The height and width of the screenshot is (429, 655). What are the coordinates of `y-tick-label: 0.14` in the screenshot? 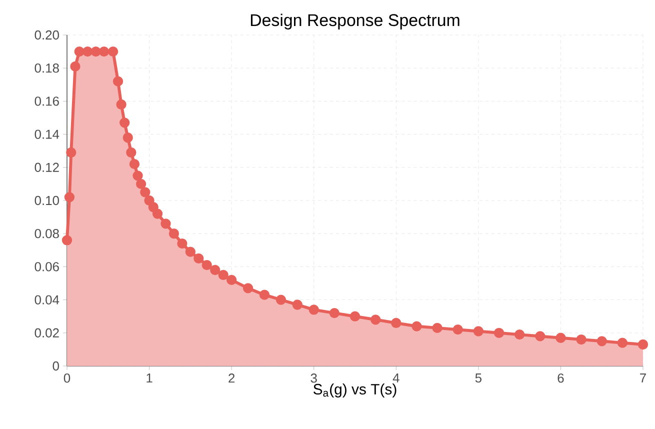 It's located at (47, 134).